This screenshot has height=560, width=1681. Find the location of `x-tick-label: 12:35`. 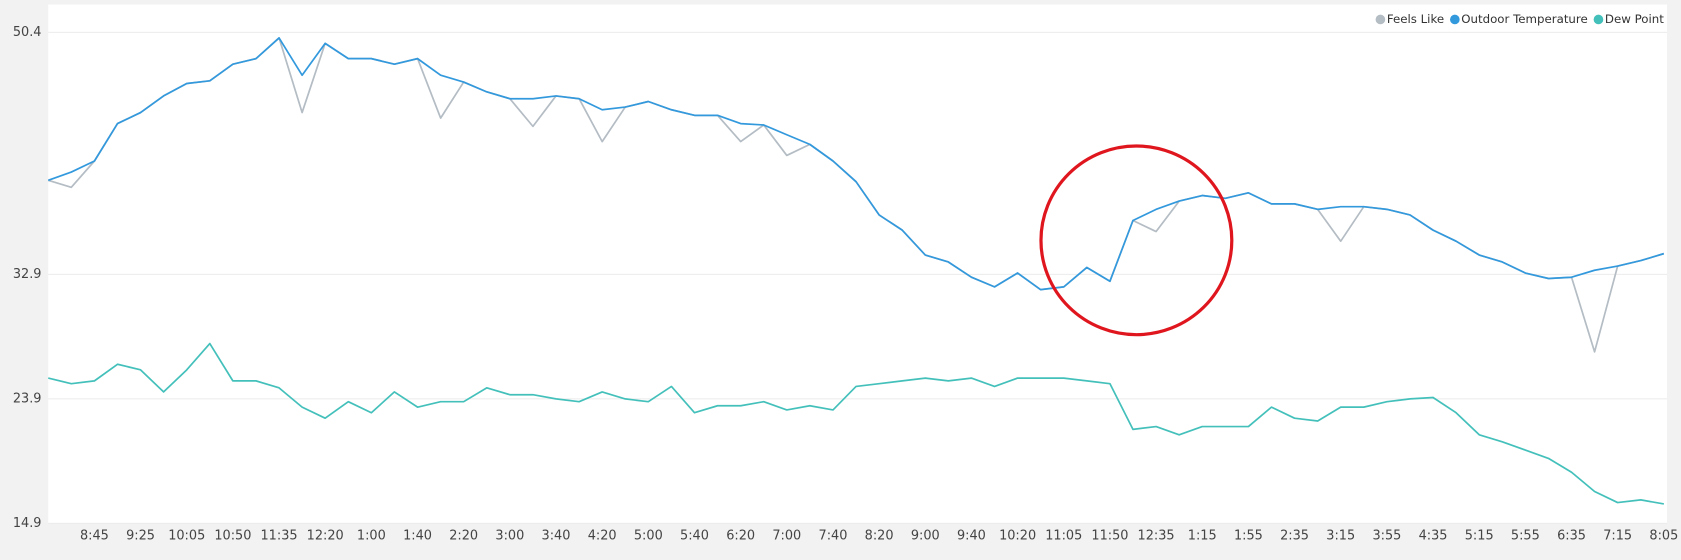

x-tick-label: 12:35 is located at coordinates (1156, 536).